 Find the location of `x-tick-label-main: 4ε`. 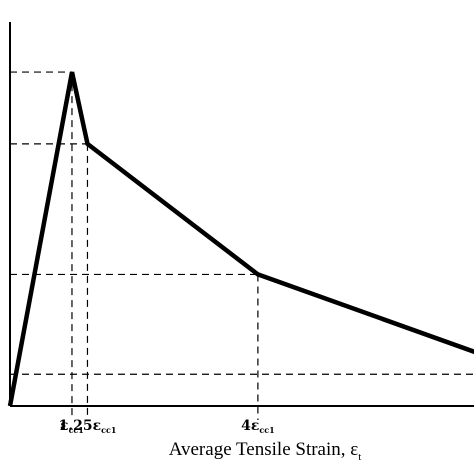

x-tick-label-main: 4ε is located at coordinates (250, 426).